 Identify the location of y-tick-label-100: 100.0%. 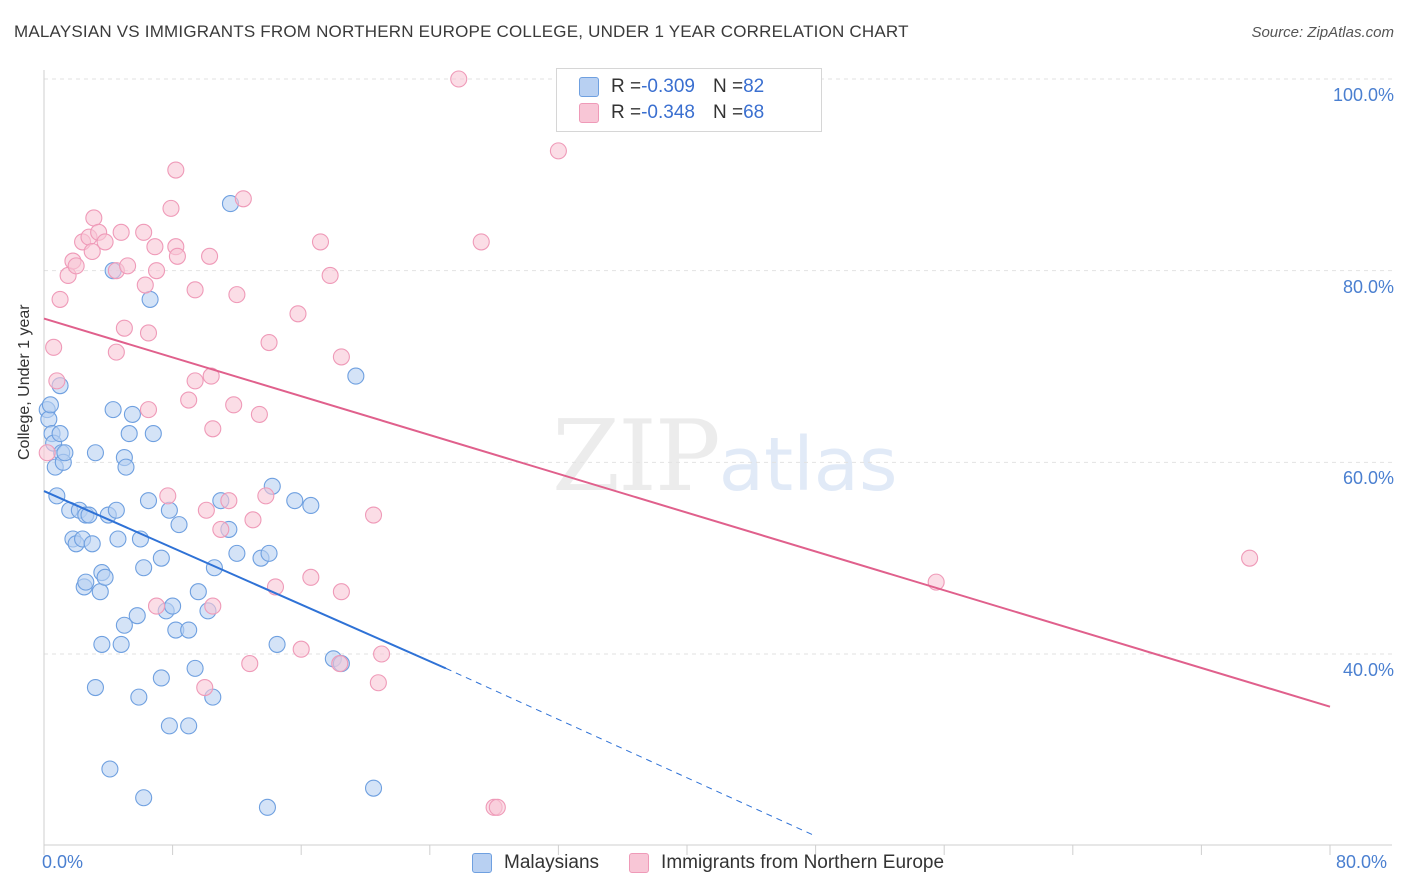
(1363, 95).